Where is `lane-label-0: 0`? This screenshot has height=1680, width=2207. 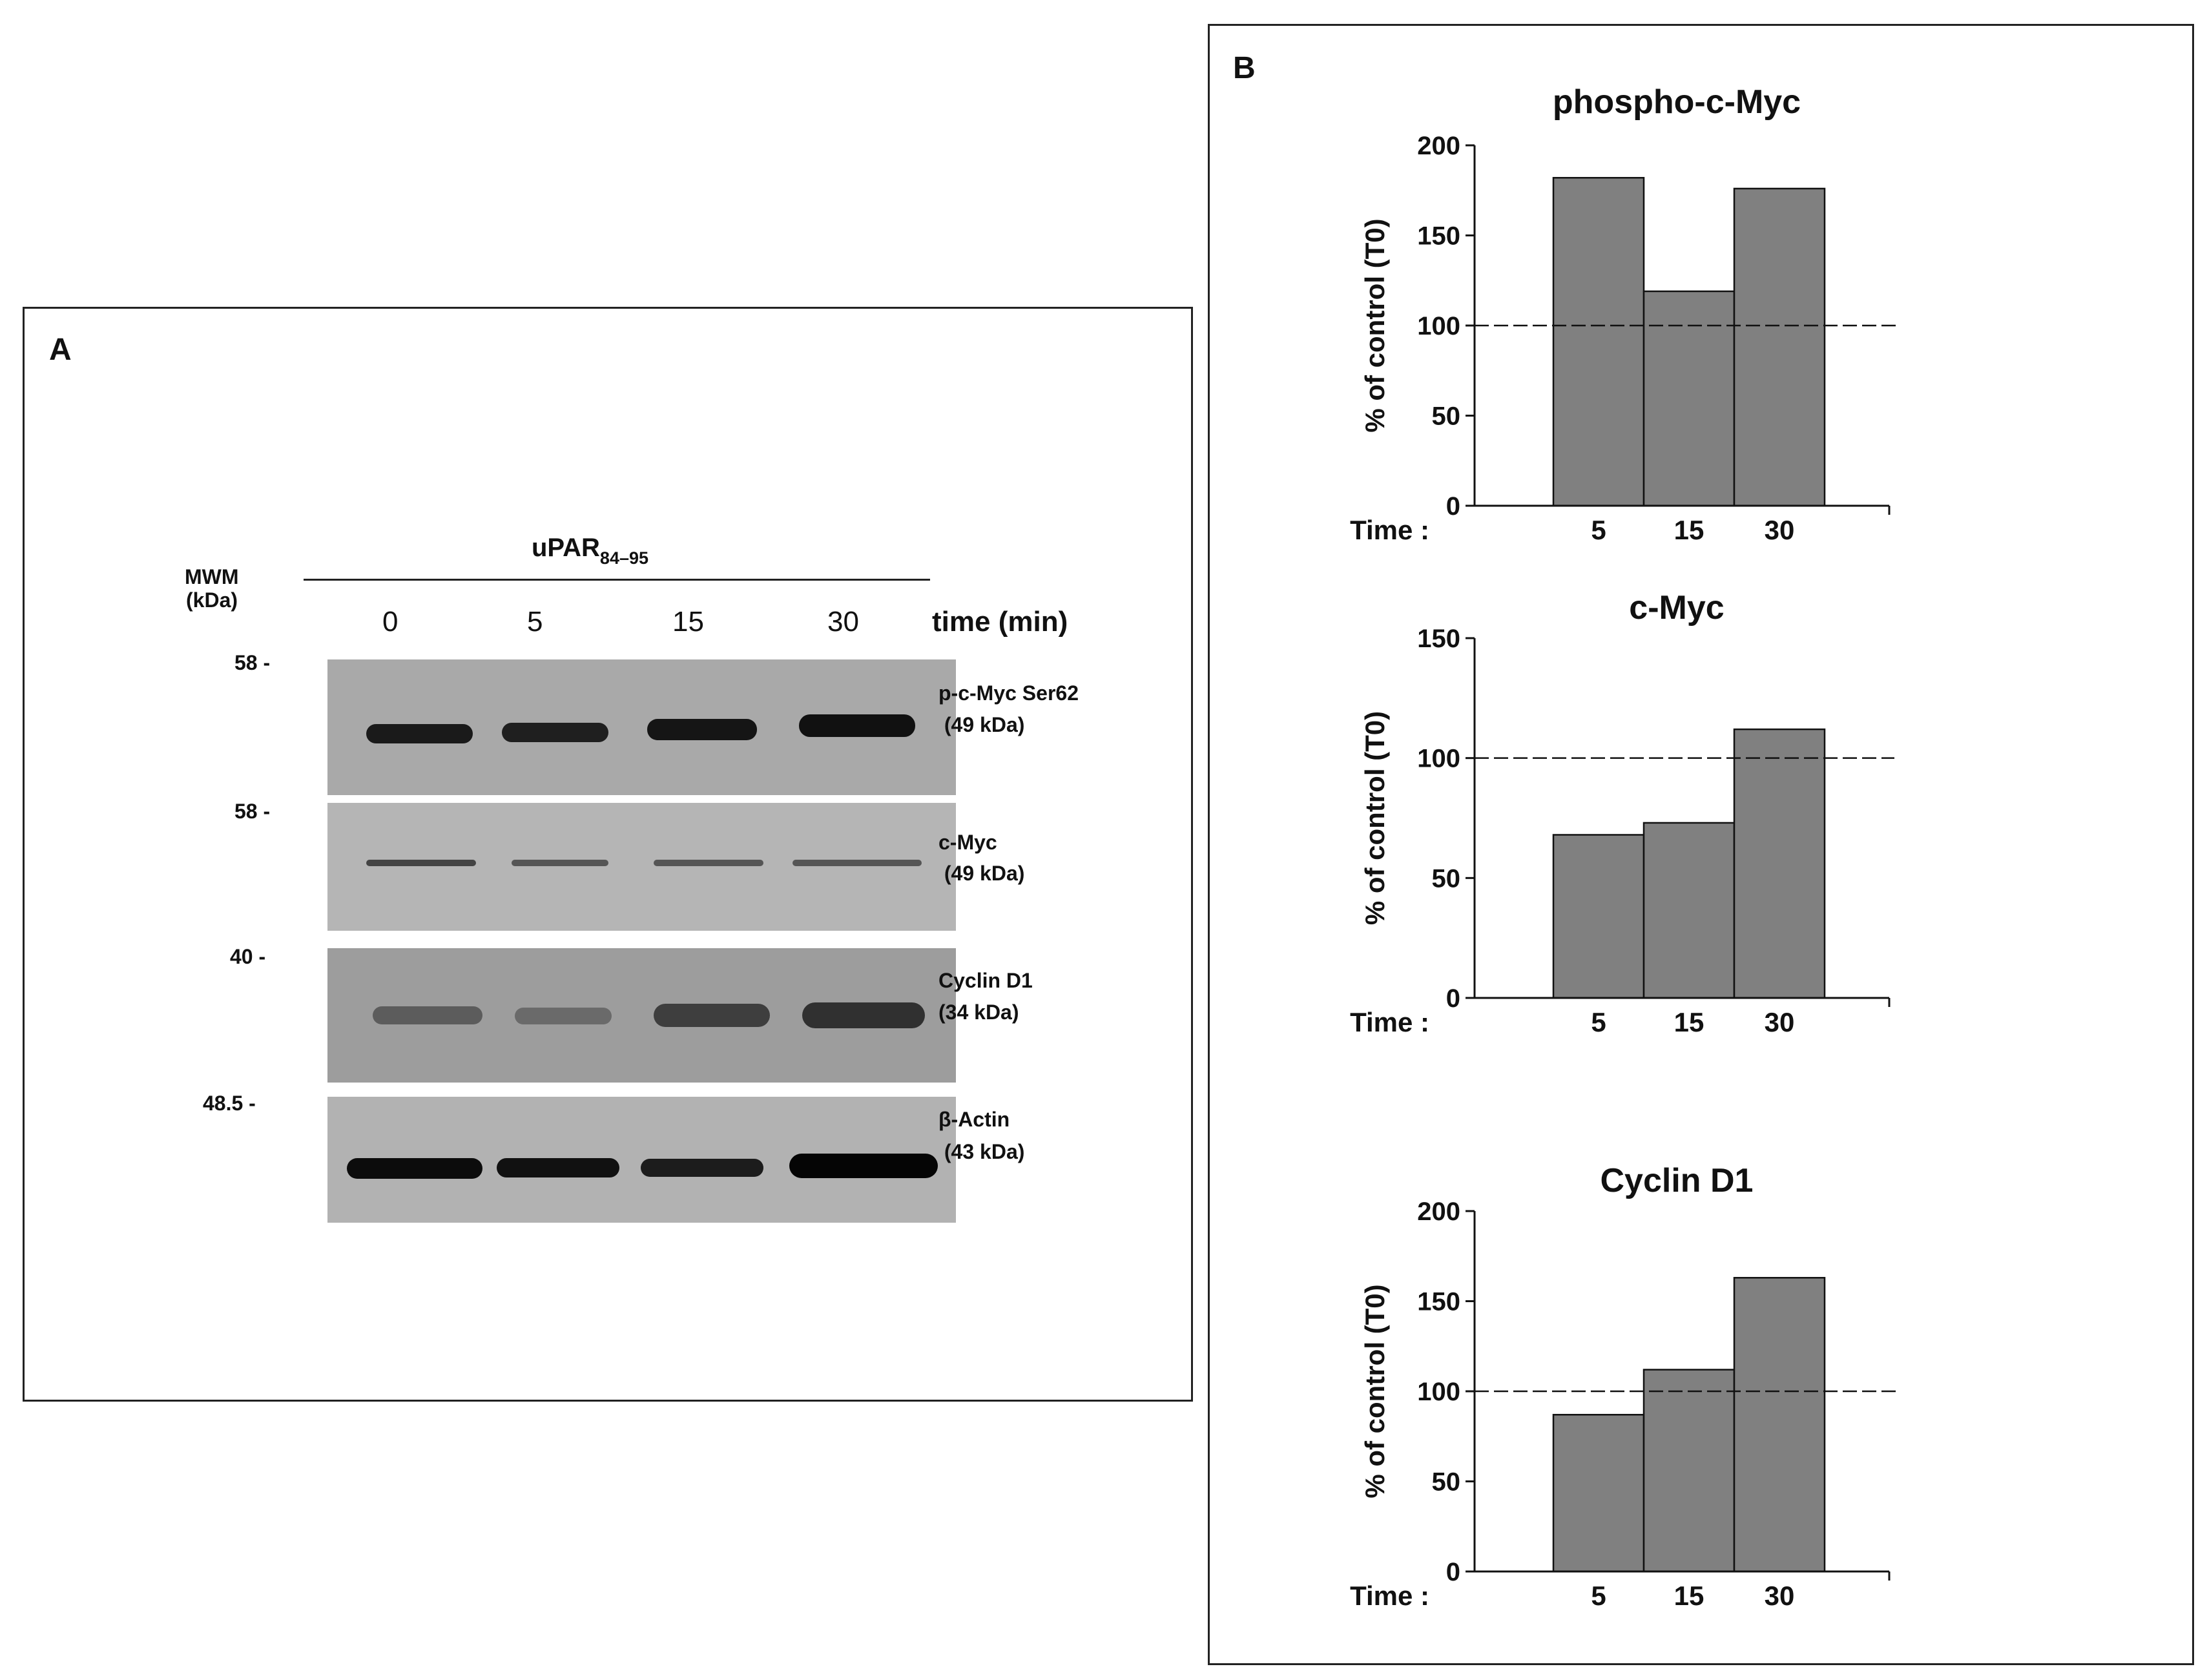 lane-label-0: 0 is located at coordinates (390, 622).